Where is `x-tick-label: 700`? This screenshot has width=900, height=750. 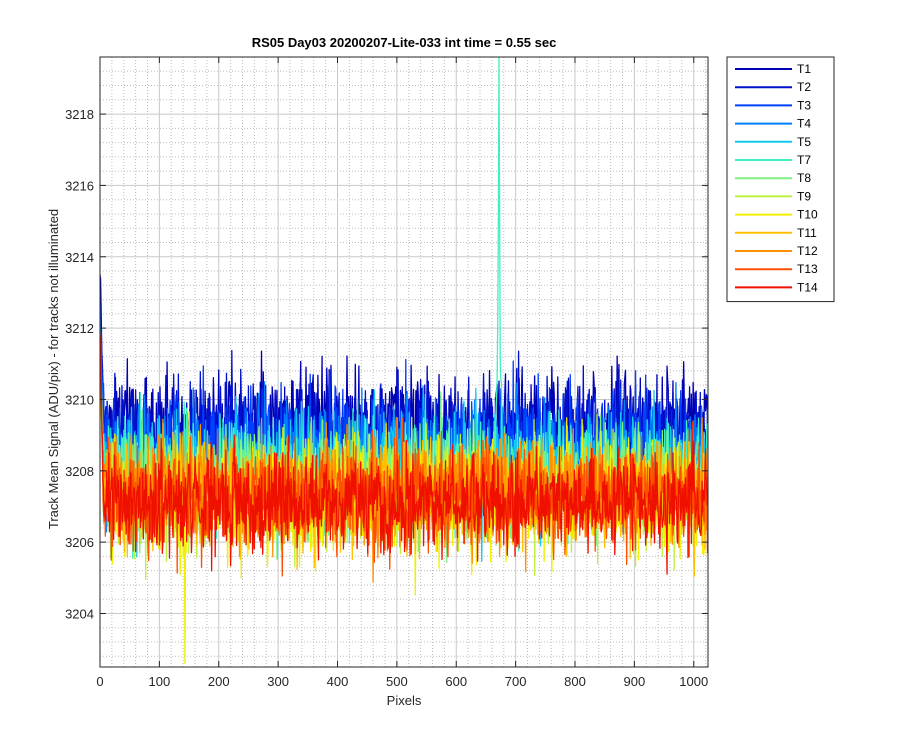
x-tick-label: 700 is located at coordinates (516, 681).